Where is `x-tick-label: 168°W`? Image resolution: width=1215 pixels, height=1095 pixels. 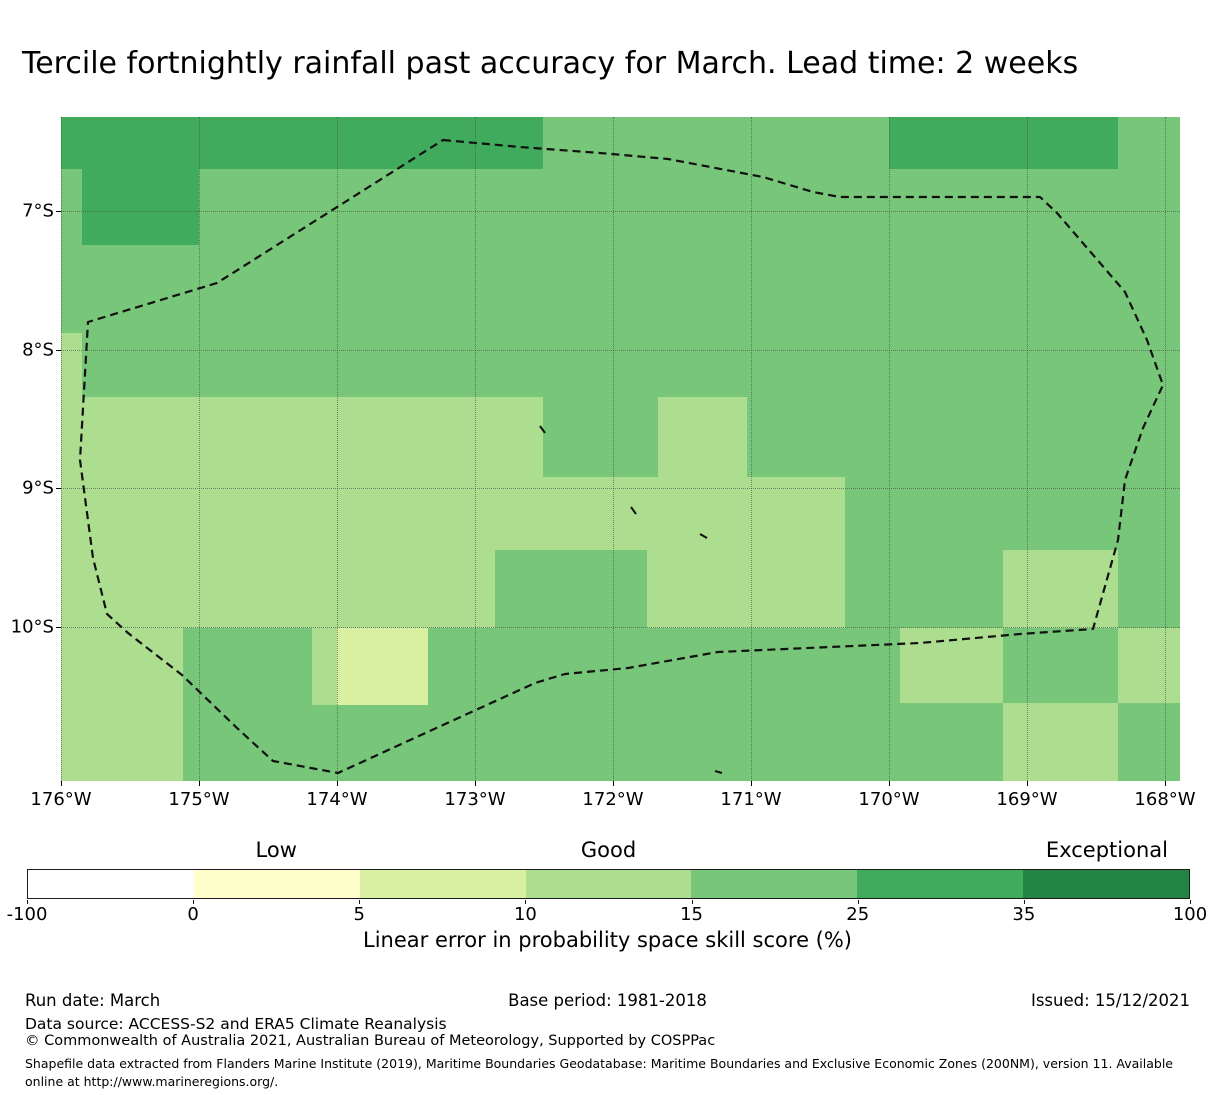
x-tick-label: 168°W is located at coordinates (1165, 799).